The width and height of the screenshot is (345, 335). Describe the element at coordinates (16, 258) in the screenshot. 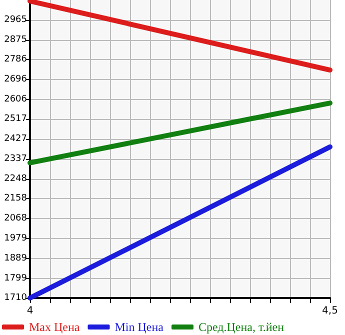

I see `y-tick-label: 1889` at that location.